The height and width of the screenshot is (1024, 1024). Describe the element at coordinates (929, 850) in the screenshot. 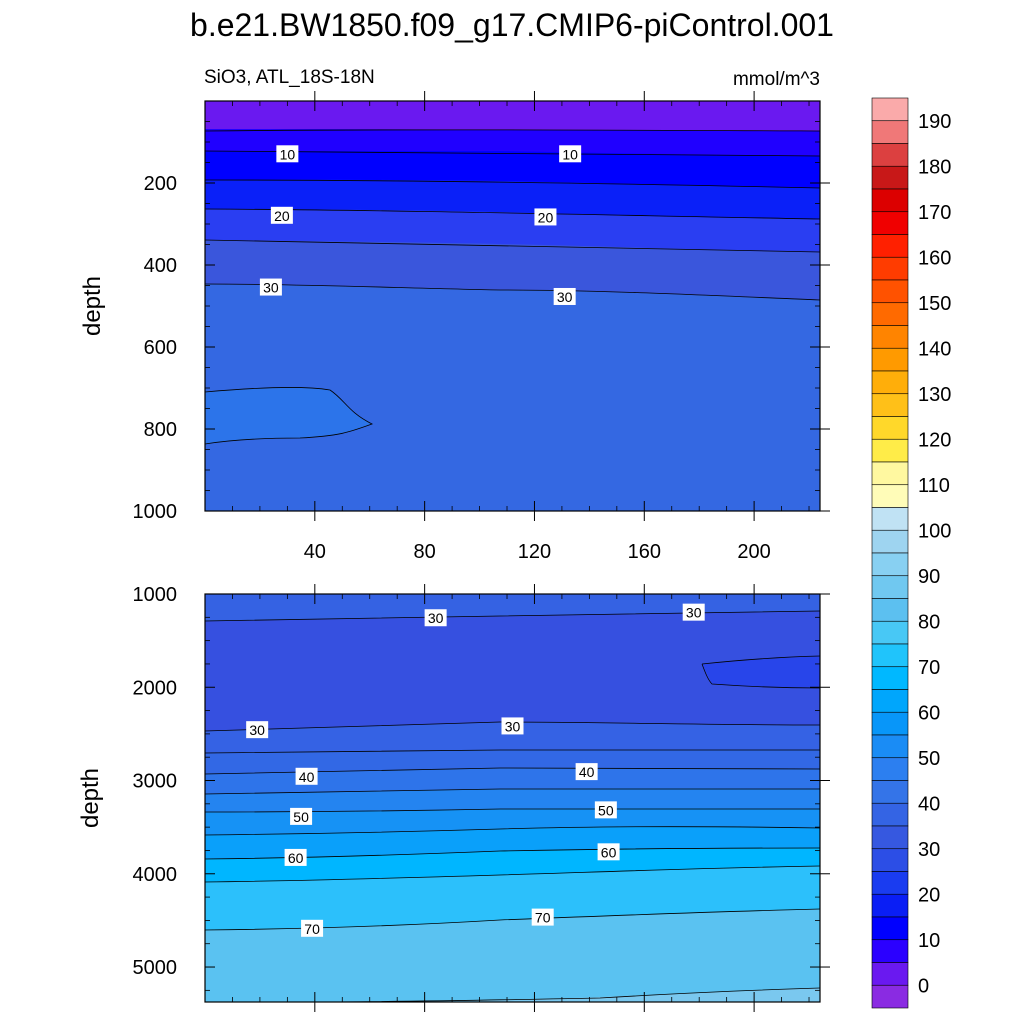

I see `colorbar-label: 30` at that location.